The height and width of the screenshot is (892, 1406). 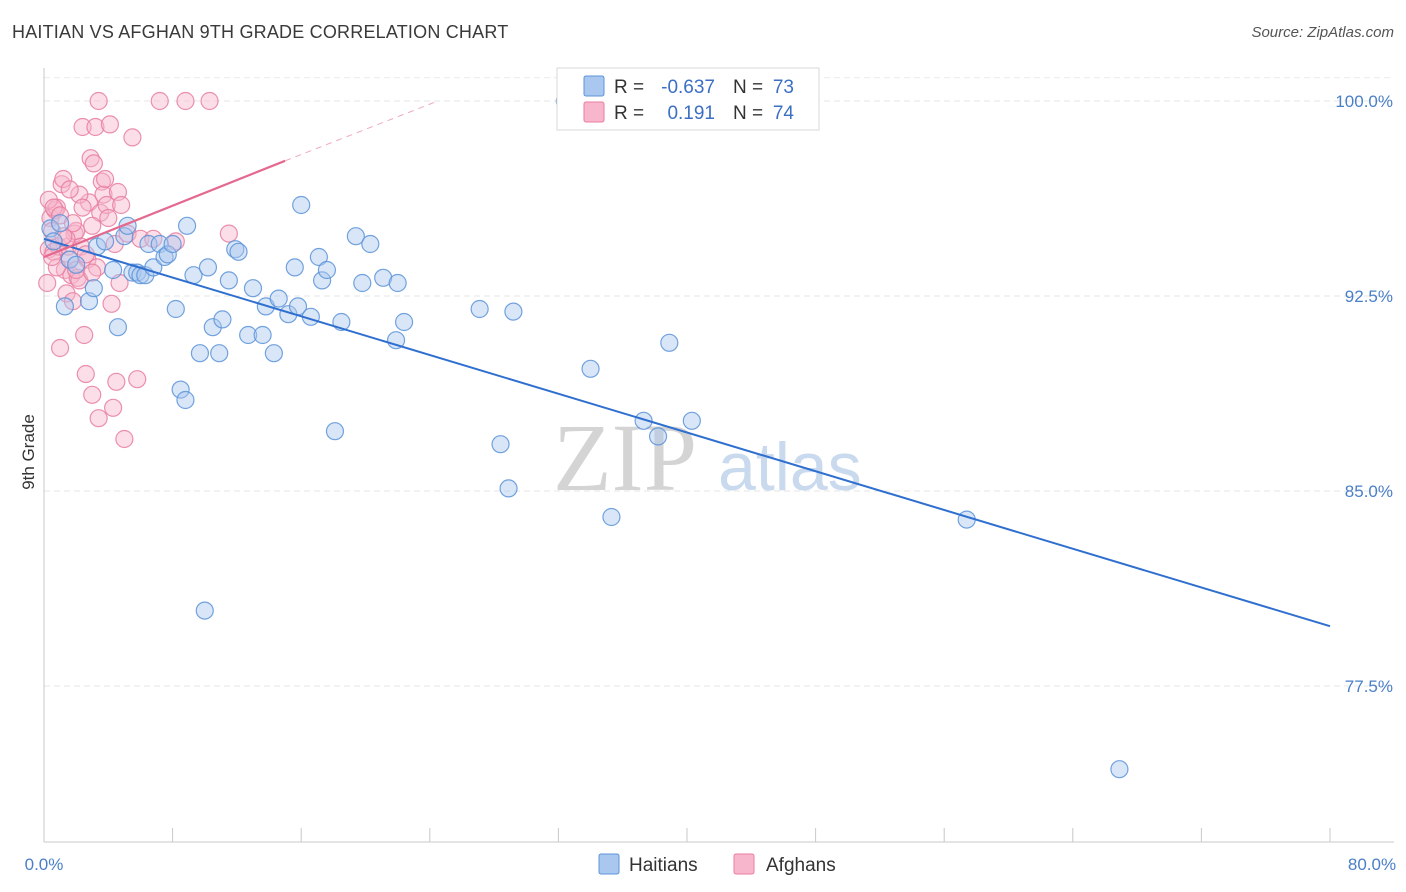 I want to click on series-legend: Haitians Afghans, so click(x=717, y=864).